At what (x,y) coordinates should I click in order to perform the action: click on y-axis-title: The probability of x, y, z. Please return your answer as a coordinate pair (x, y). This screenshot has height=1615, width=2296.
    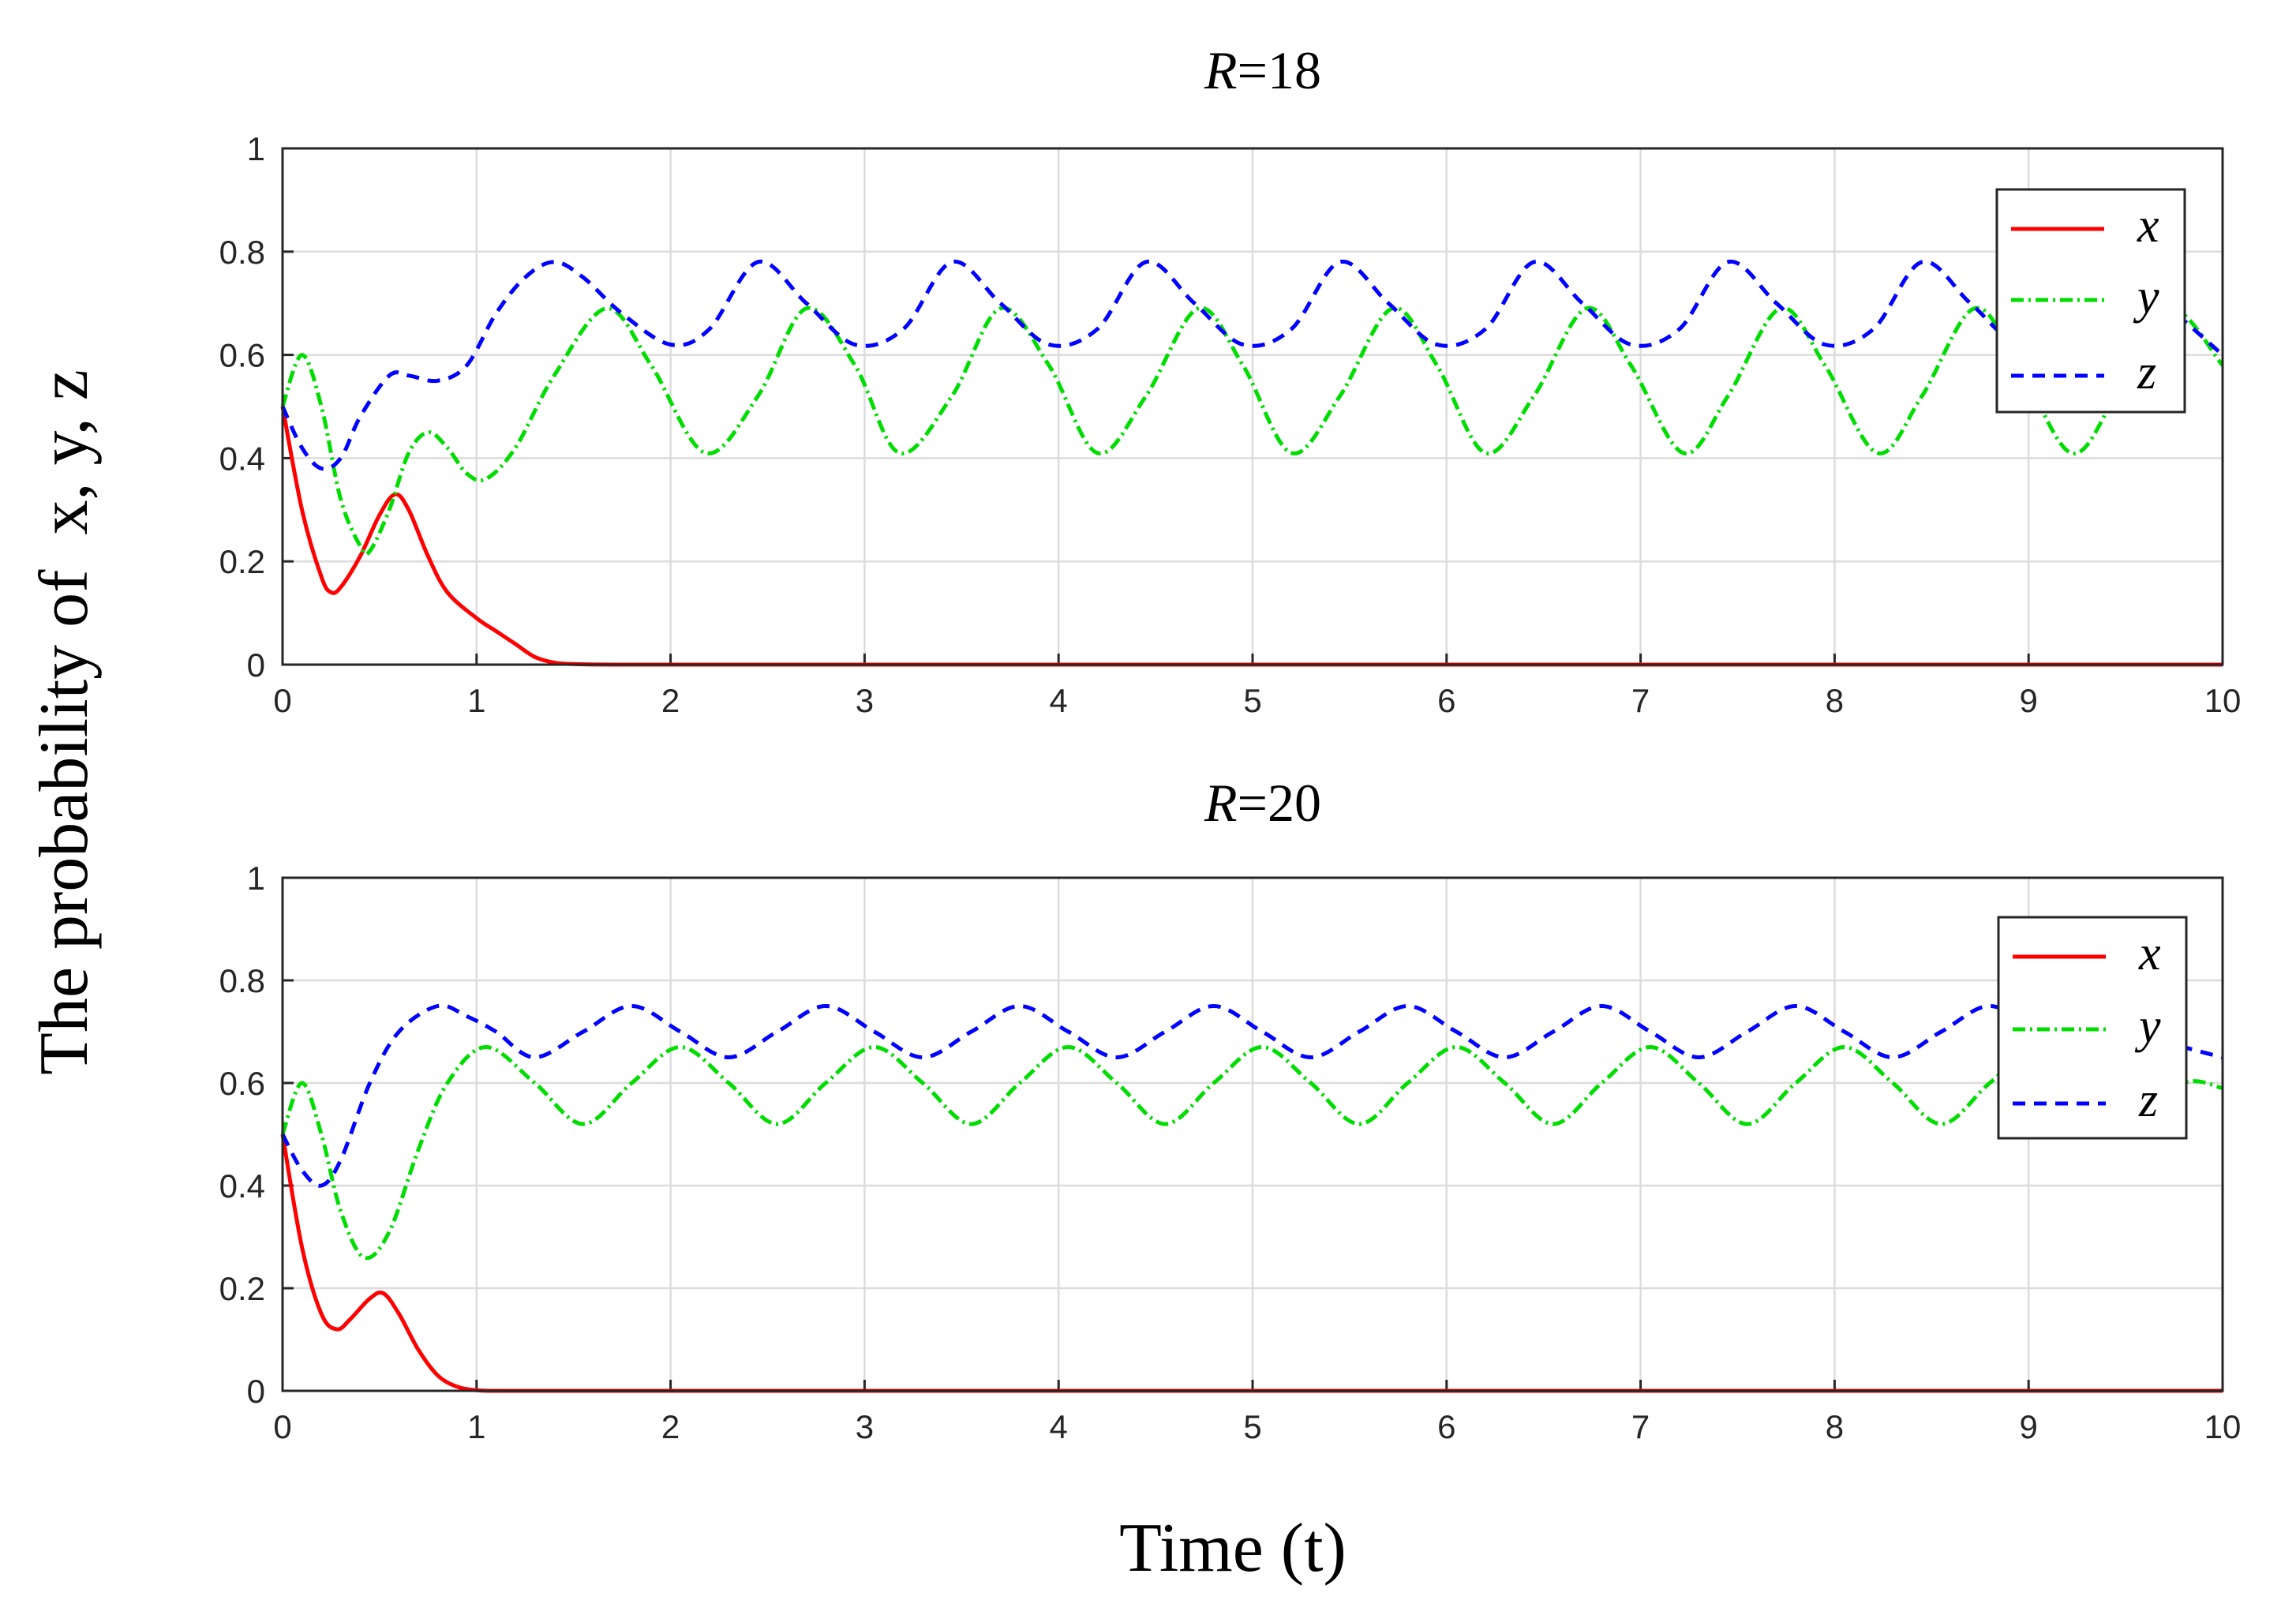
    Looking at the image, I should click on (64, 722).